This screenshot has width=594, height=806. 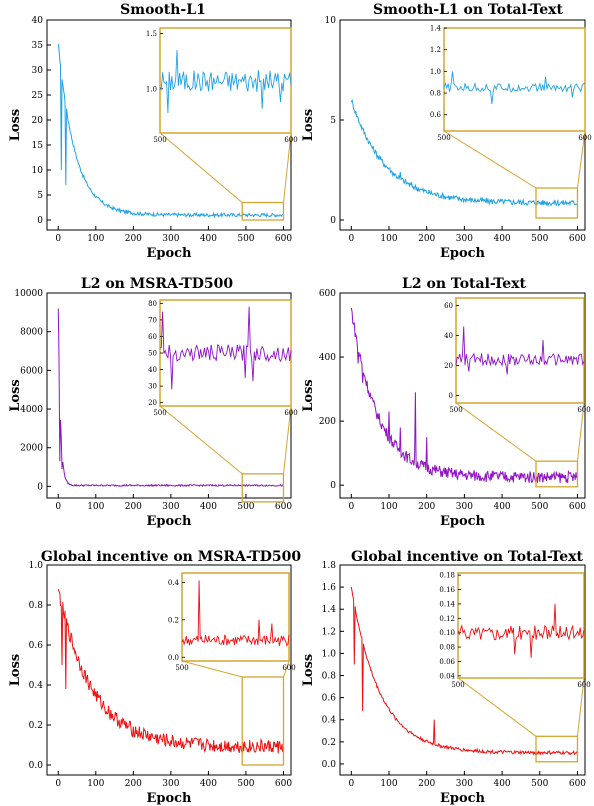 What do you see at coordinates (329, 743) in the screenshot?
I see `y-tick-label: 0.2` at bounding box center [329, 743].